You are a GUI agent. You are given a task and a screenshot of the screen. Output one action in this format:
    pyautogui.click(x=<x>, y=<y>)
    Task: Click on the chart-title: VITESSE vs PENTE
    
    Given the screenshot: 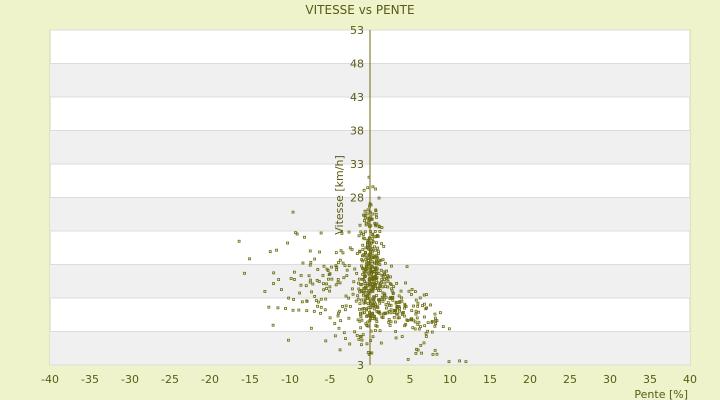 What is the action you would take?
    pyautogui.click(x=359, y=10)
    